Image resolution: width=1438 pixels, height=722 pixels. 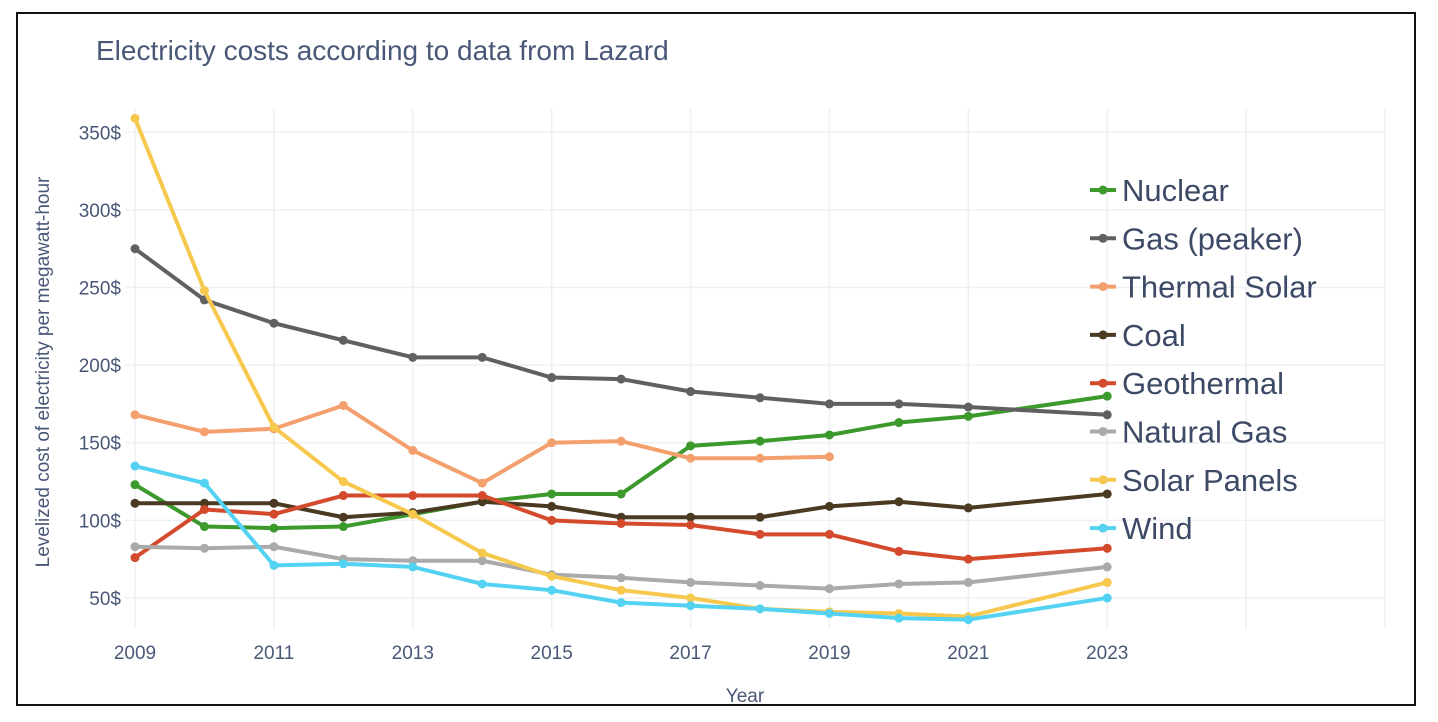 I want to click on legend-label: Solar Panels, so click(x=1210, y=480).